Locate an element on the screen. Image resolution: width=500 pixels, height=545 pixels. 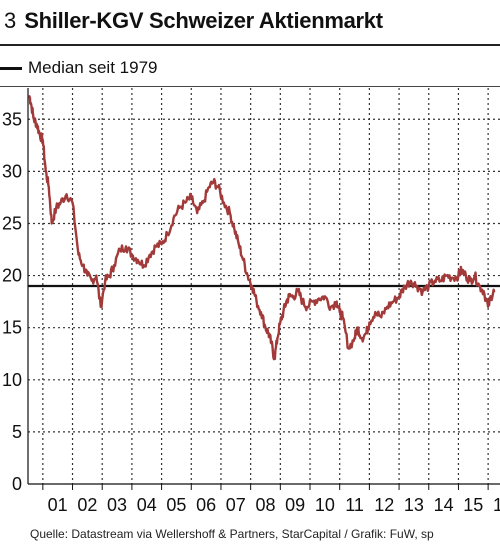
x-tick-label-14: 14 is located at coordinates (444, 505).